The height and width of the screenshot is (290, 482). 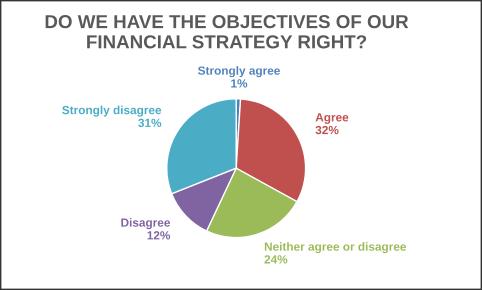 What do you see at coordinates (327, 130) in the screenshot?
I see `data-label: 32%` at bounding box center [327, 130].